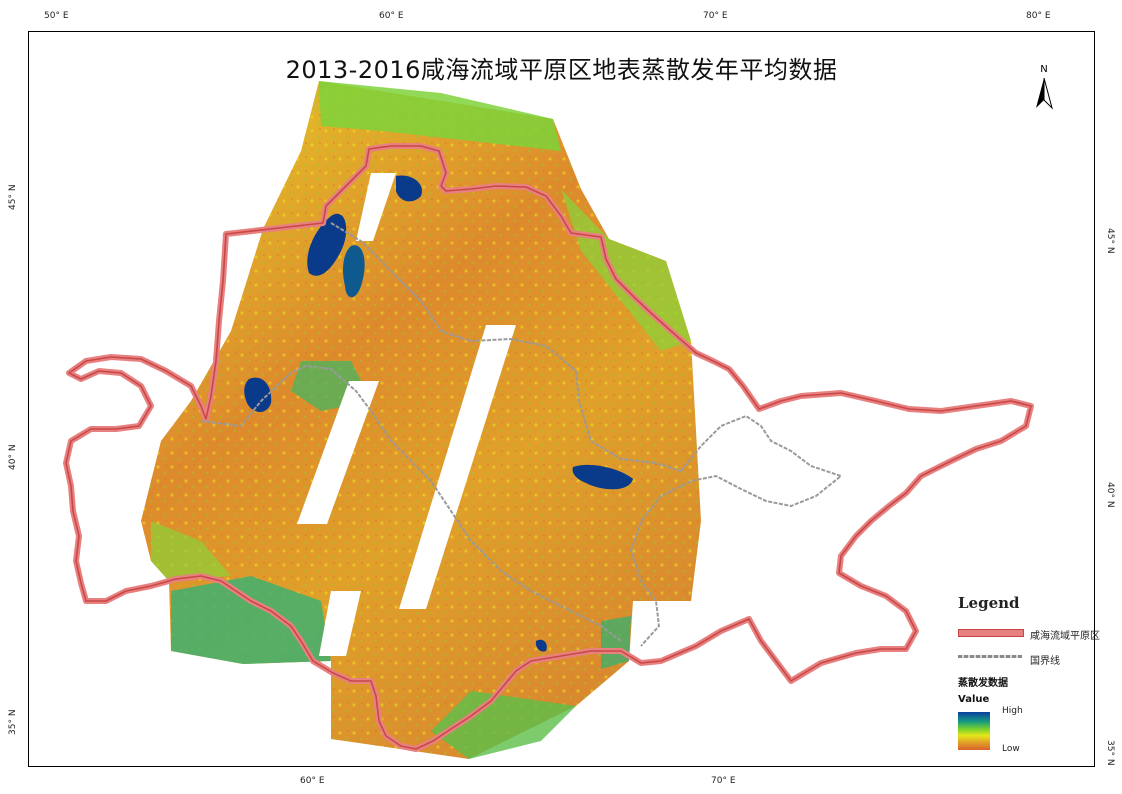  I want to click on small-reservoir, so click(541, 645).